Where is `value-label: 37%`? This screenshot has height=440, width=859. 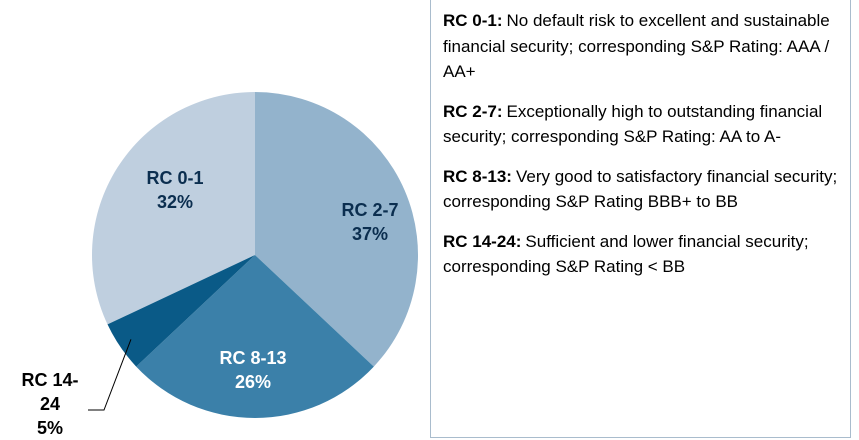
value-label: 37% is located at coordinates (370, 234).